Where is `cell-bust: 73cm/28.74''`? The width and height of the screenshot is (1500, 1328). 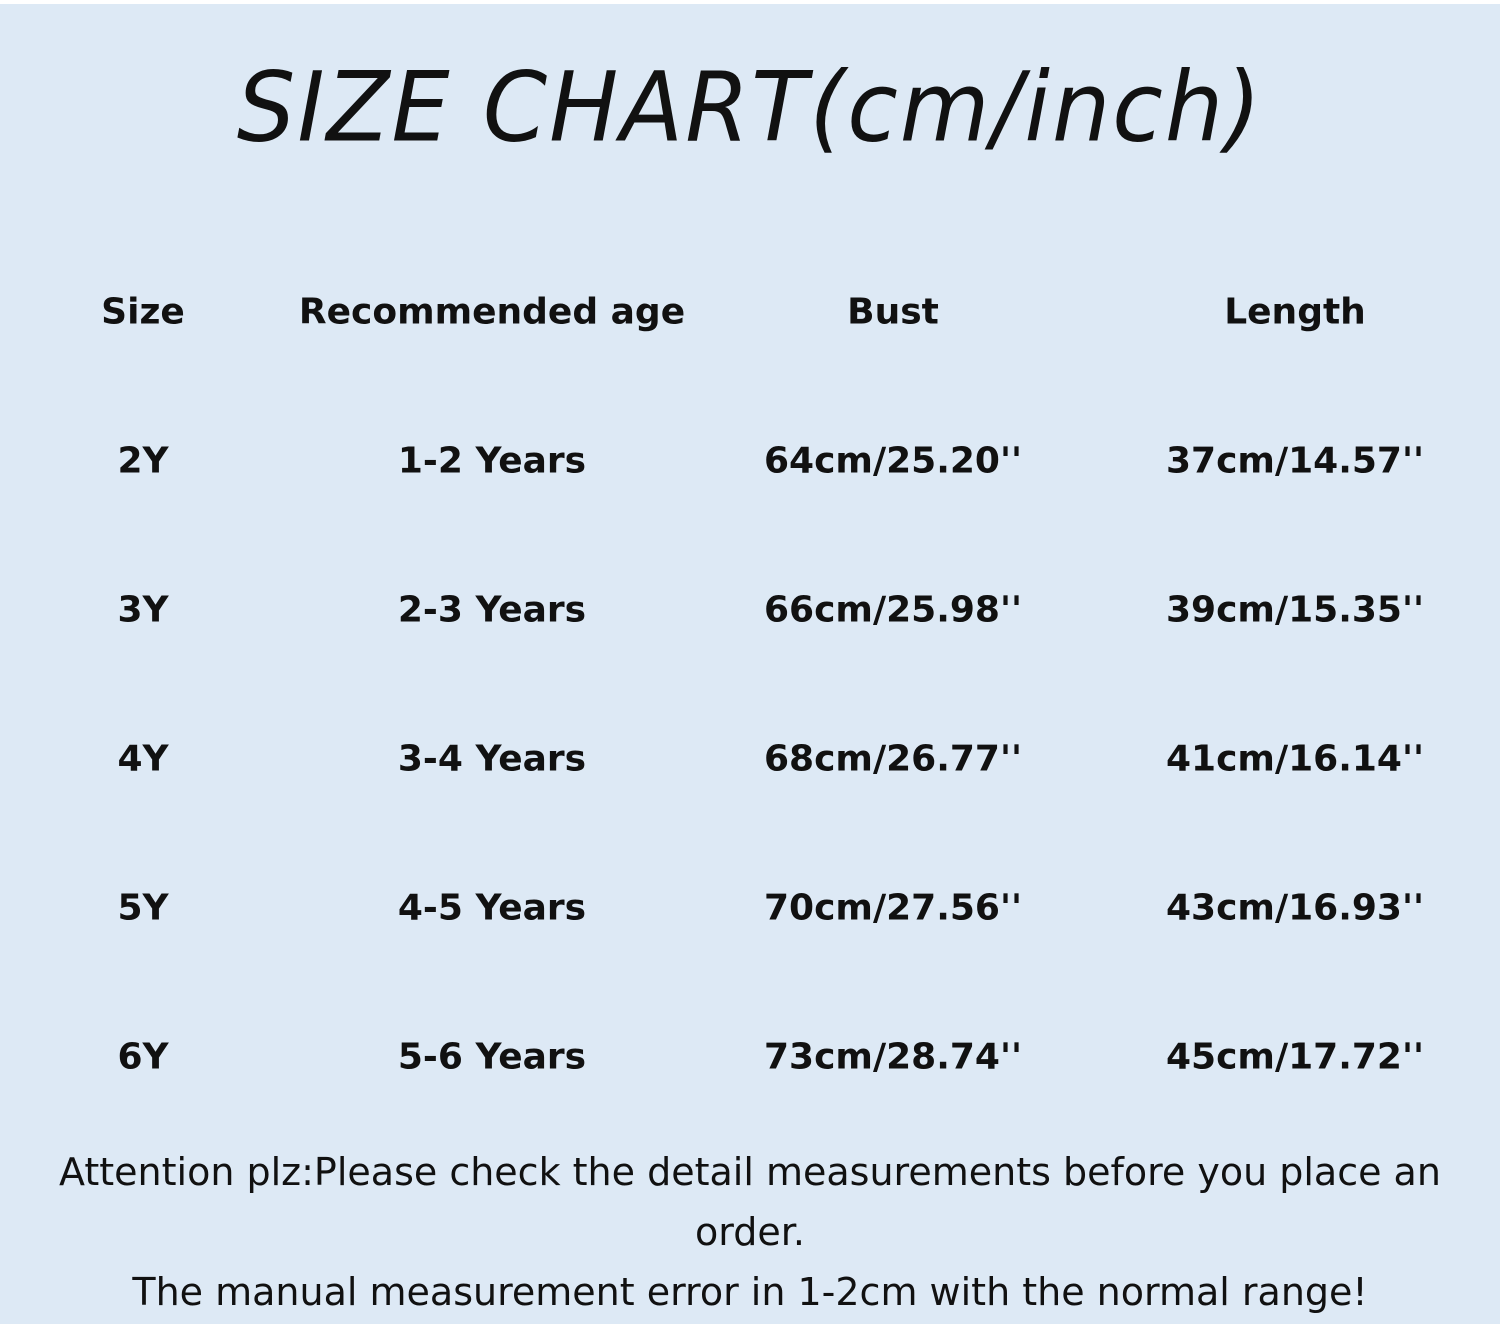 cell-bust: 73cm/28.74'' is located at coordinates (893, 1057).